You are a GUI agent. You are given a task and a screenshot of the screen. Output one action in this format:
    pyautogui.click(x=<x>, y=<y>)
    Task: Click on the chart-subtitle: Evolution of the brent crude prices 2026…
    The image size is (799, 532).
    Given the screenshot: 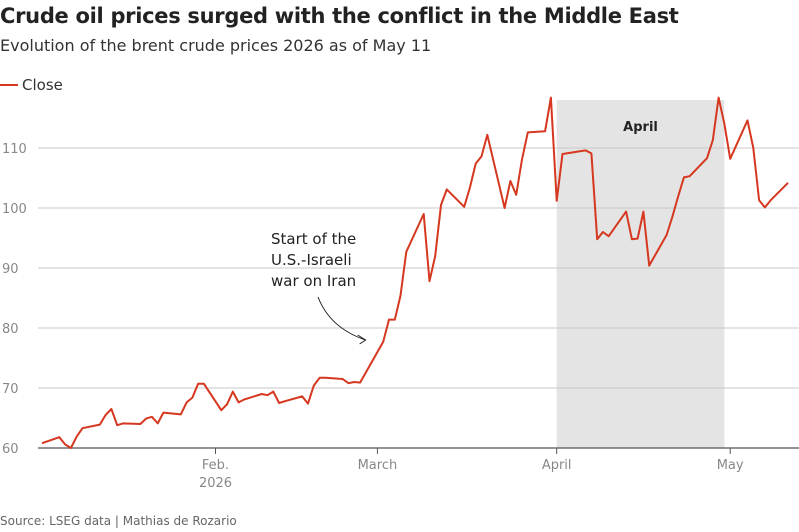 What is the action you would take?
    pyautogui.click(x=216, y=45)
    